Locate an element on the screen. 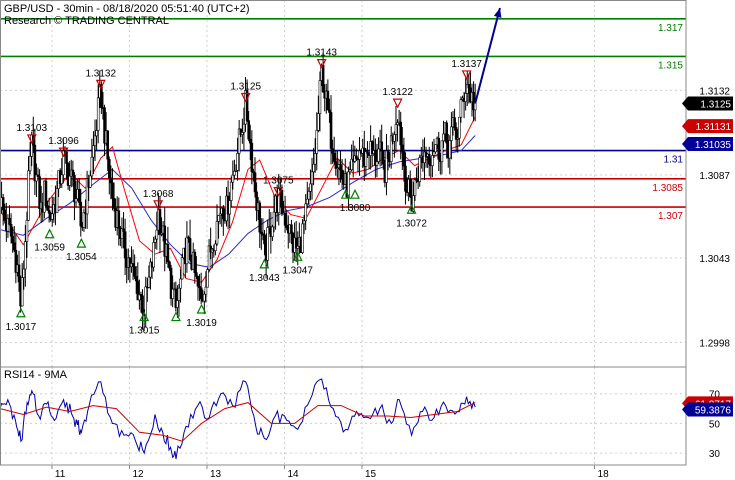 Image resolution: width=735 pixels, height=480 pixels. pivot-high-label: 1.3075 is located at coordinates (278, 181).